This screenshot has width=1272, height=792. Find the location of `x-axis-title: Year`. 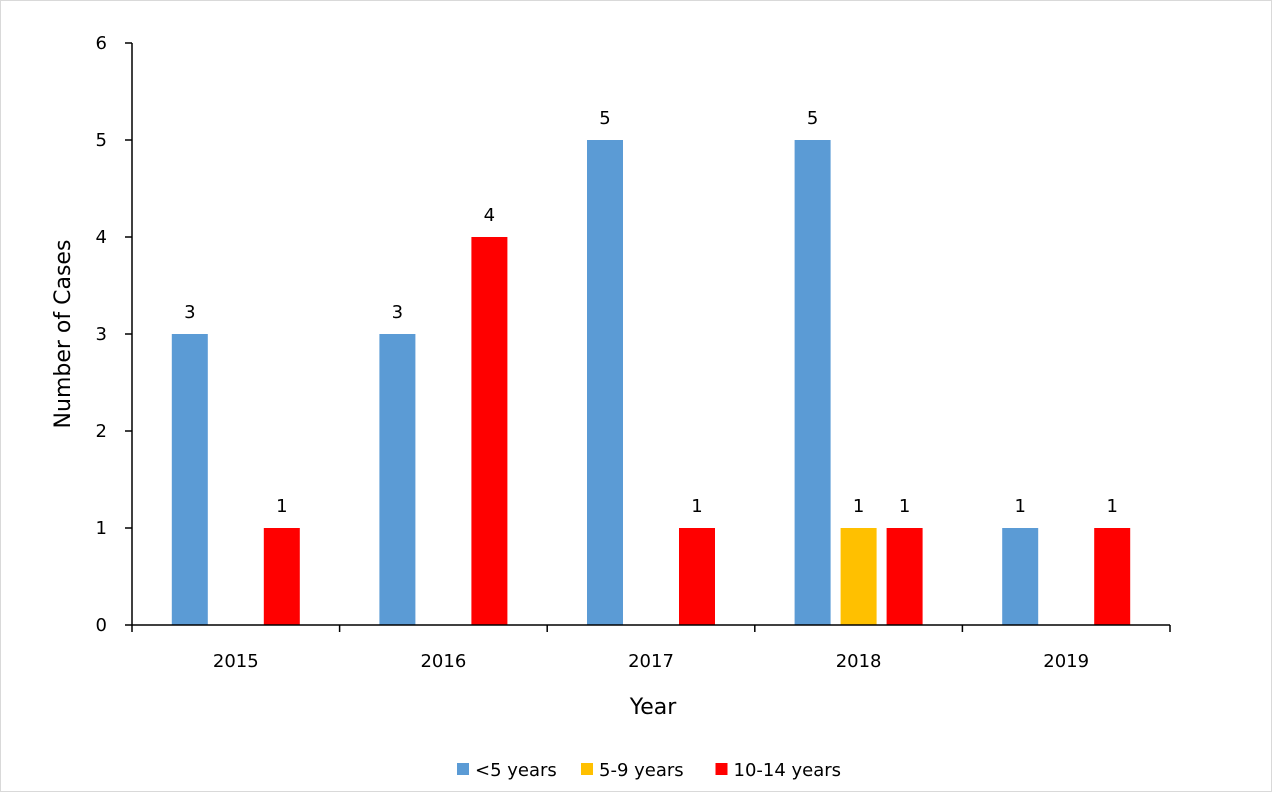

x-axis-title: Year is located at coordinates (653, 707).